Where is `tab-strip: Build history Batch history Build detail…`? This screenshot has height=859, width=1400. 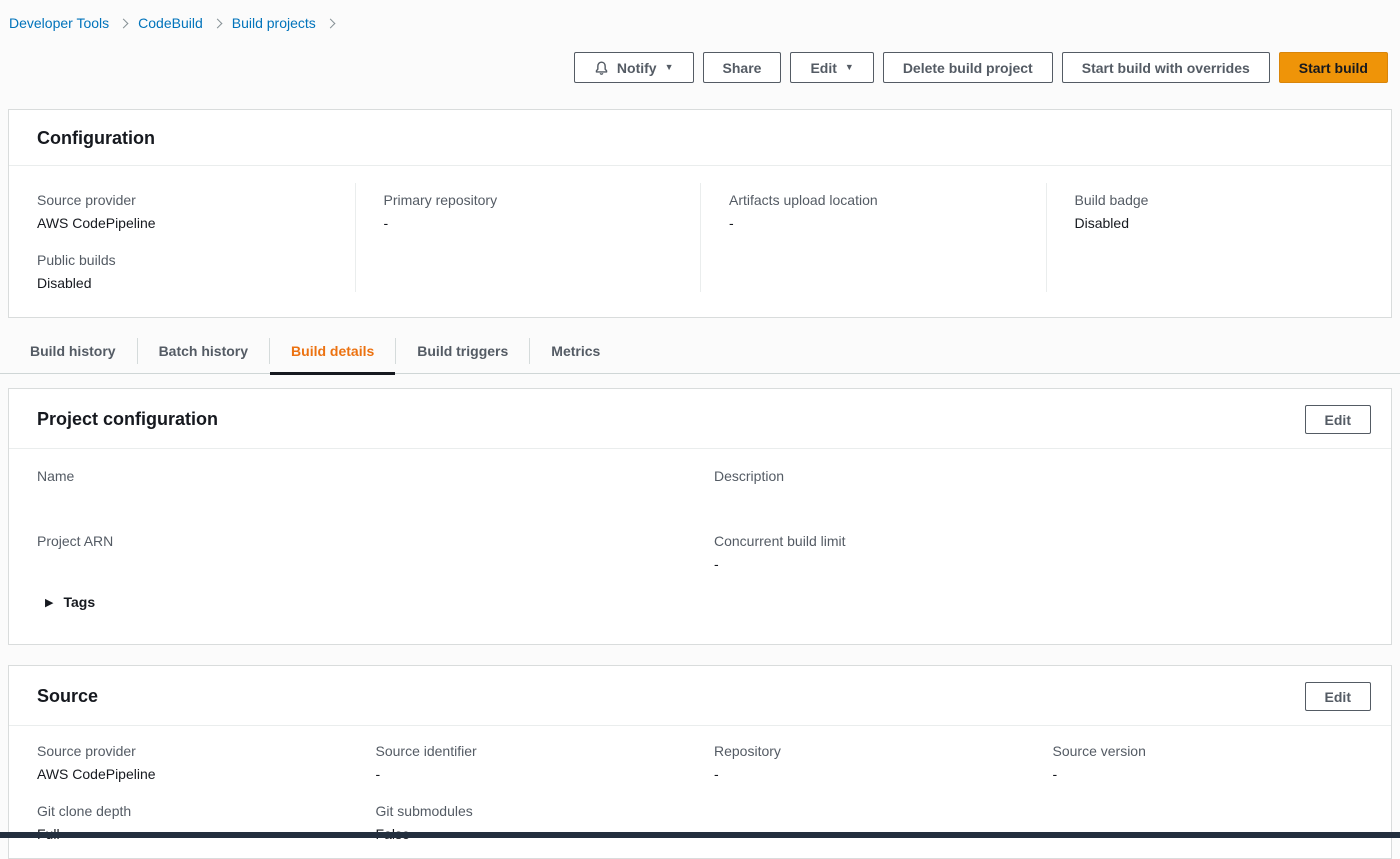 tab-strip: Build history Batch history Build detail… is located at coordinates (700, 351).